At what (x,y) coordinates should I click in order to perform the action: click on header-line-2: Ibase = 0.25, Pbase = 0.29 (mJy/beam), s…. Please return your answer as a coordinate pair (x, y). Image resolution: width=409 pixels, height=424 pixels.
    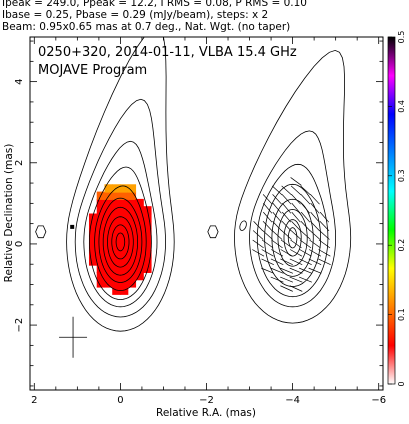
    Looking at the image, I should click on (135, 15).